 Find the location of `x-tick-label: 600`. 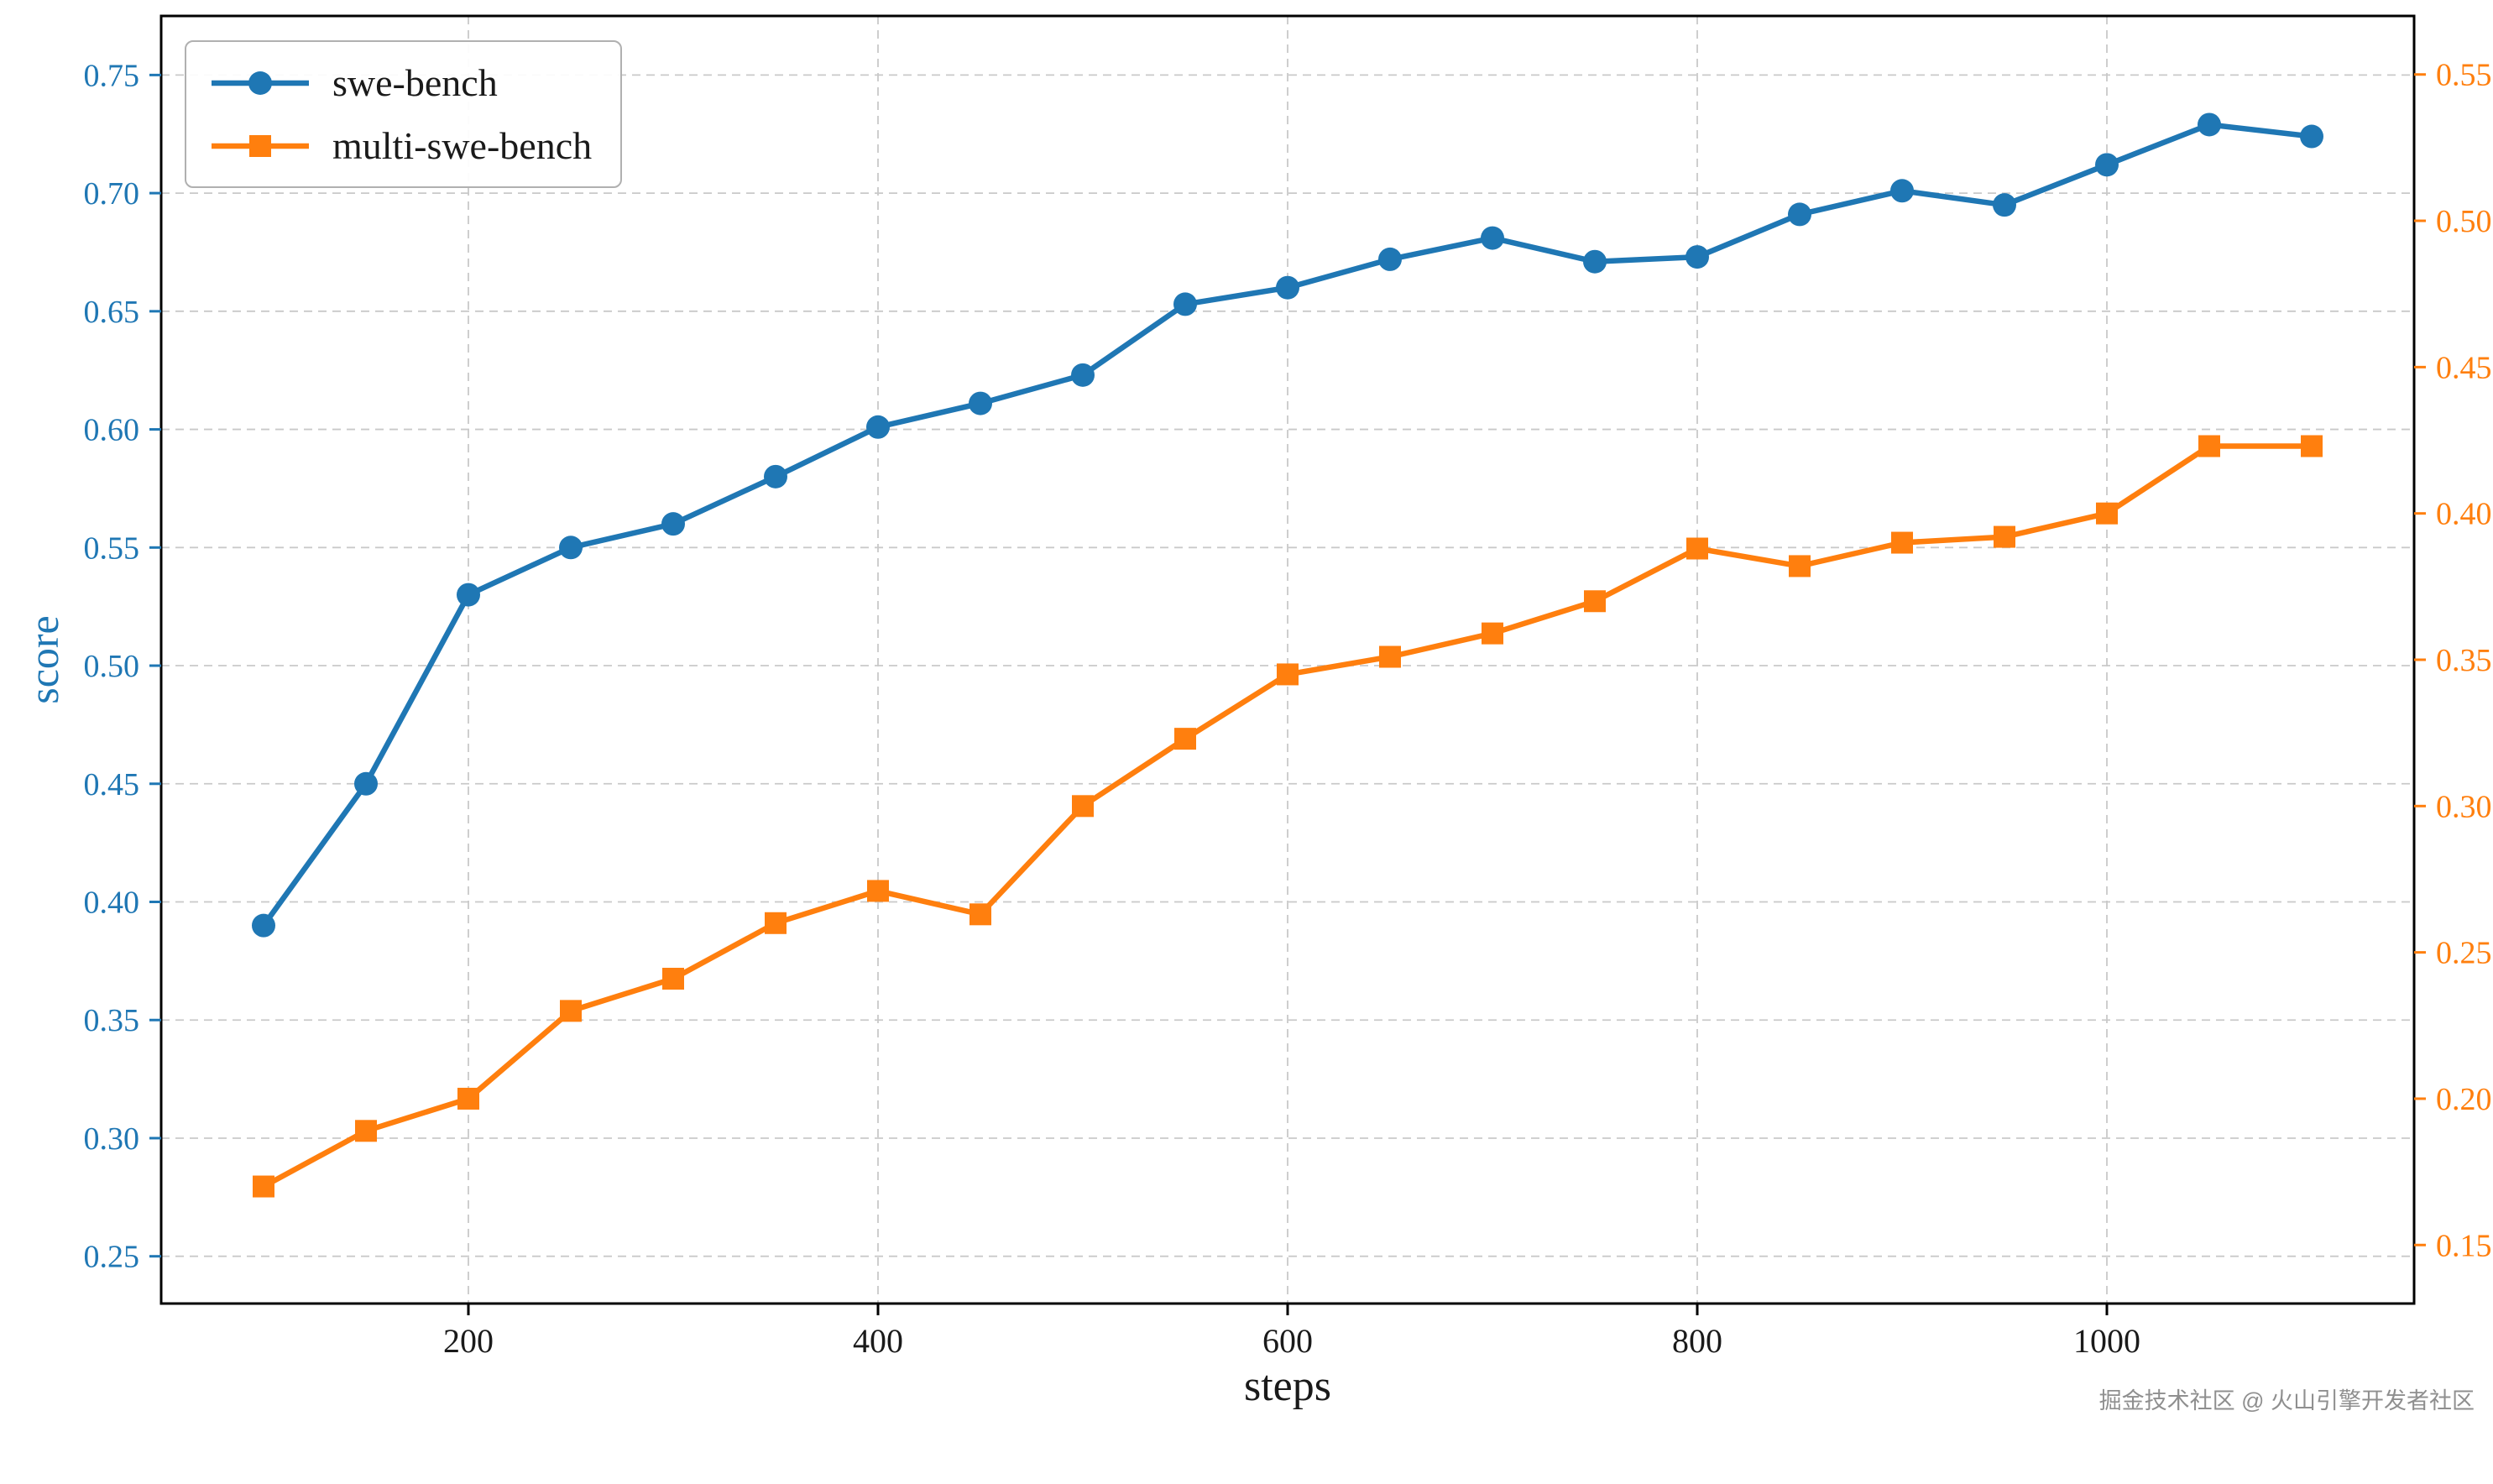

x-tick-label: 600 is located at coordinates (1287, 1341).